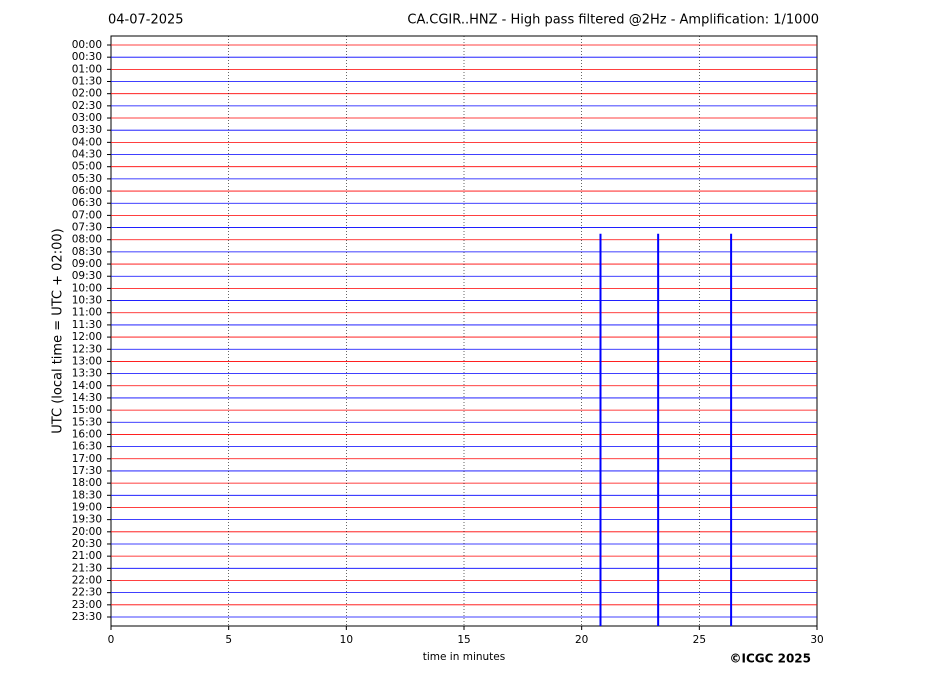 This screenshot has width=927, height=700. What do you see at coordinates (87, 264) in the screenshot?
I see `row-label: 09:00` at bounding box center [87, 264].